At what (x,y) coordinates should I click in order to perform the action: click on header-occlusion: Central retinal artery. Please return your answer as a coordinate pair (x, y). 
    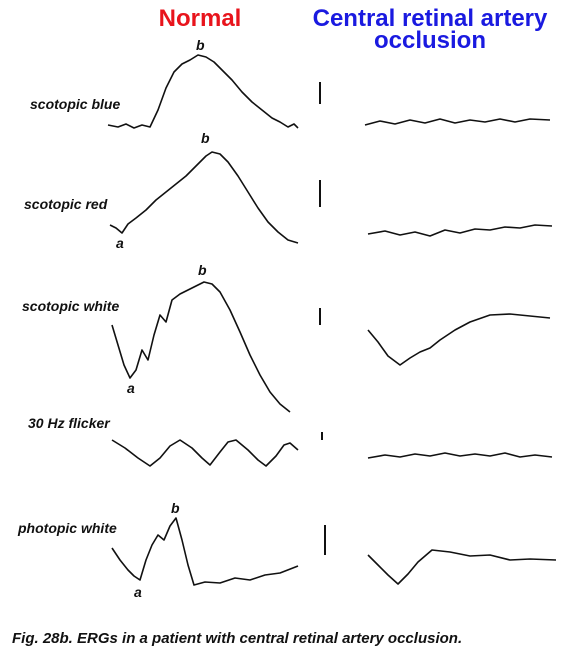
    Looking at the image, I should click on (430, 18).